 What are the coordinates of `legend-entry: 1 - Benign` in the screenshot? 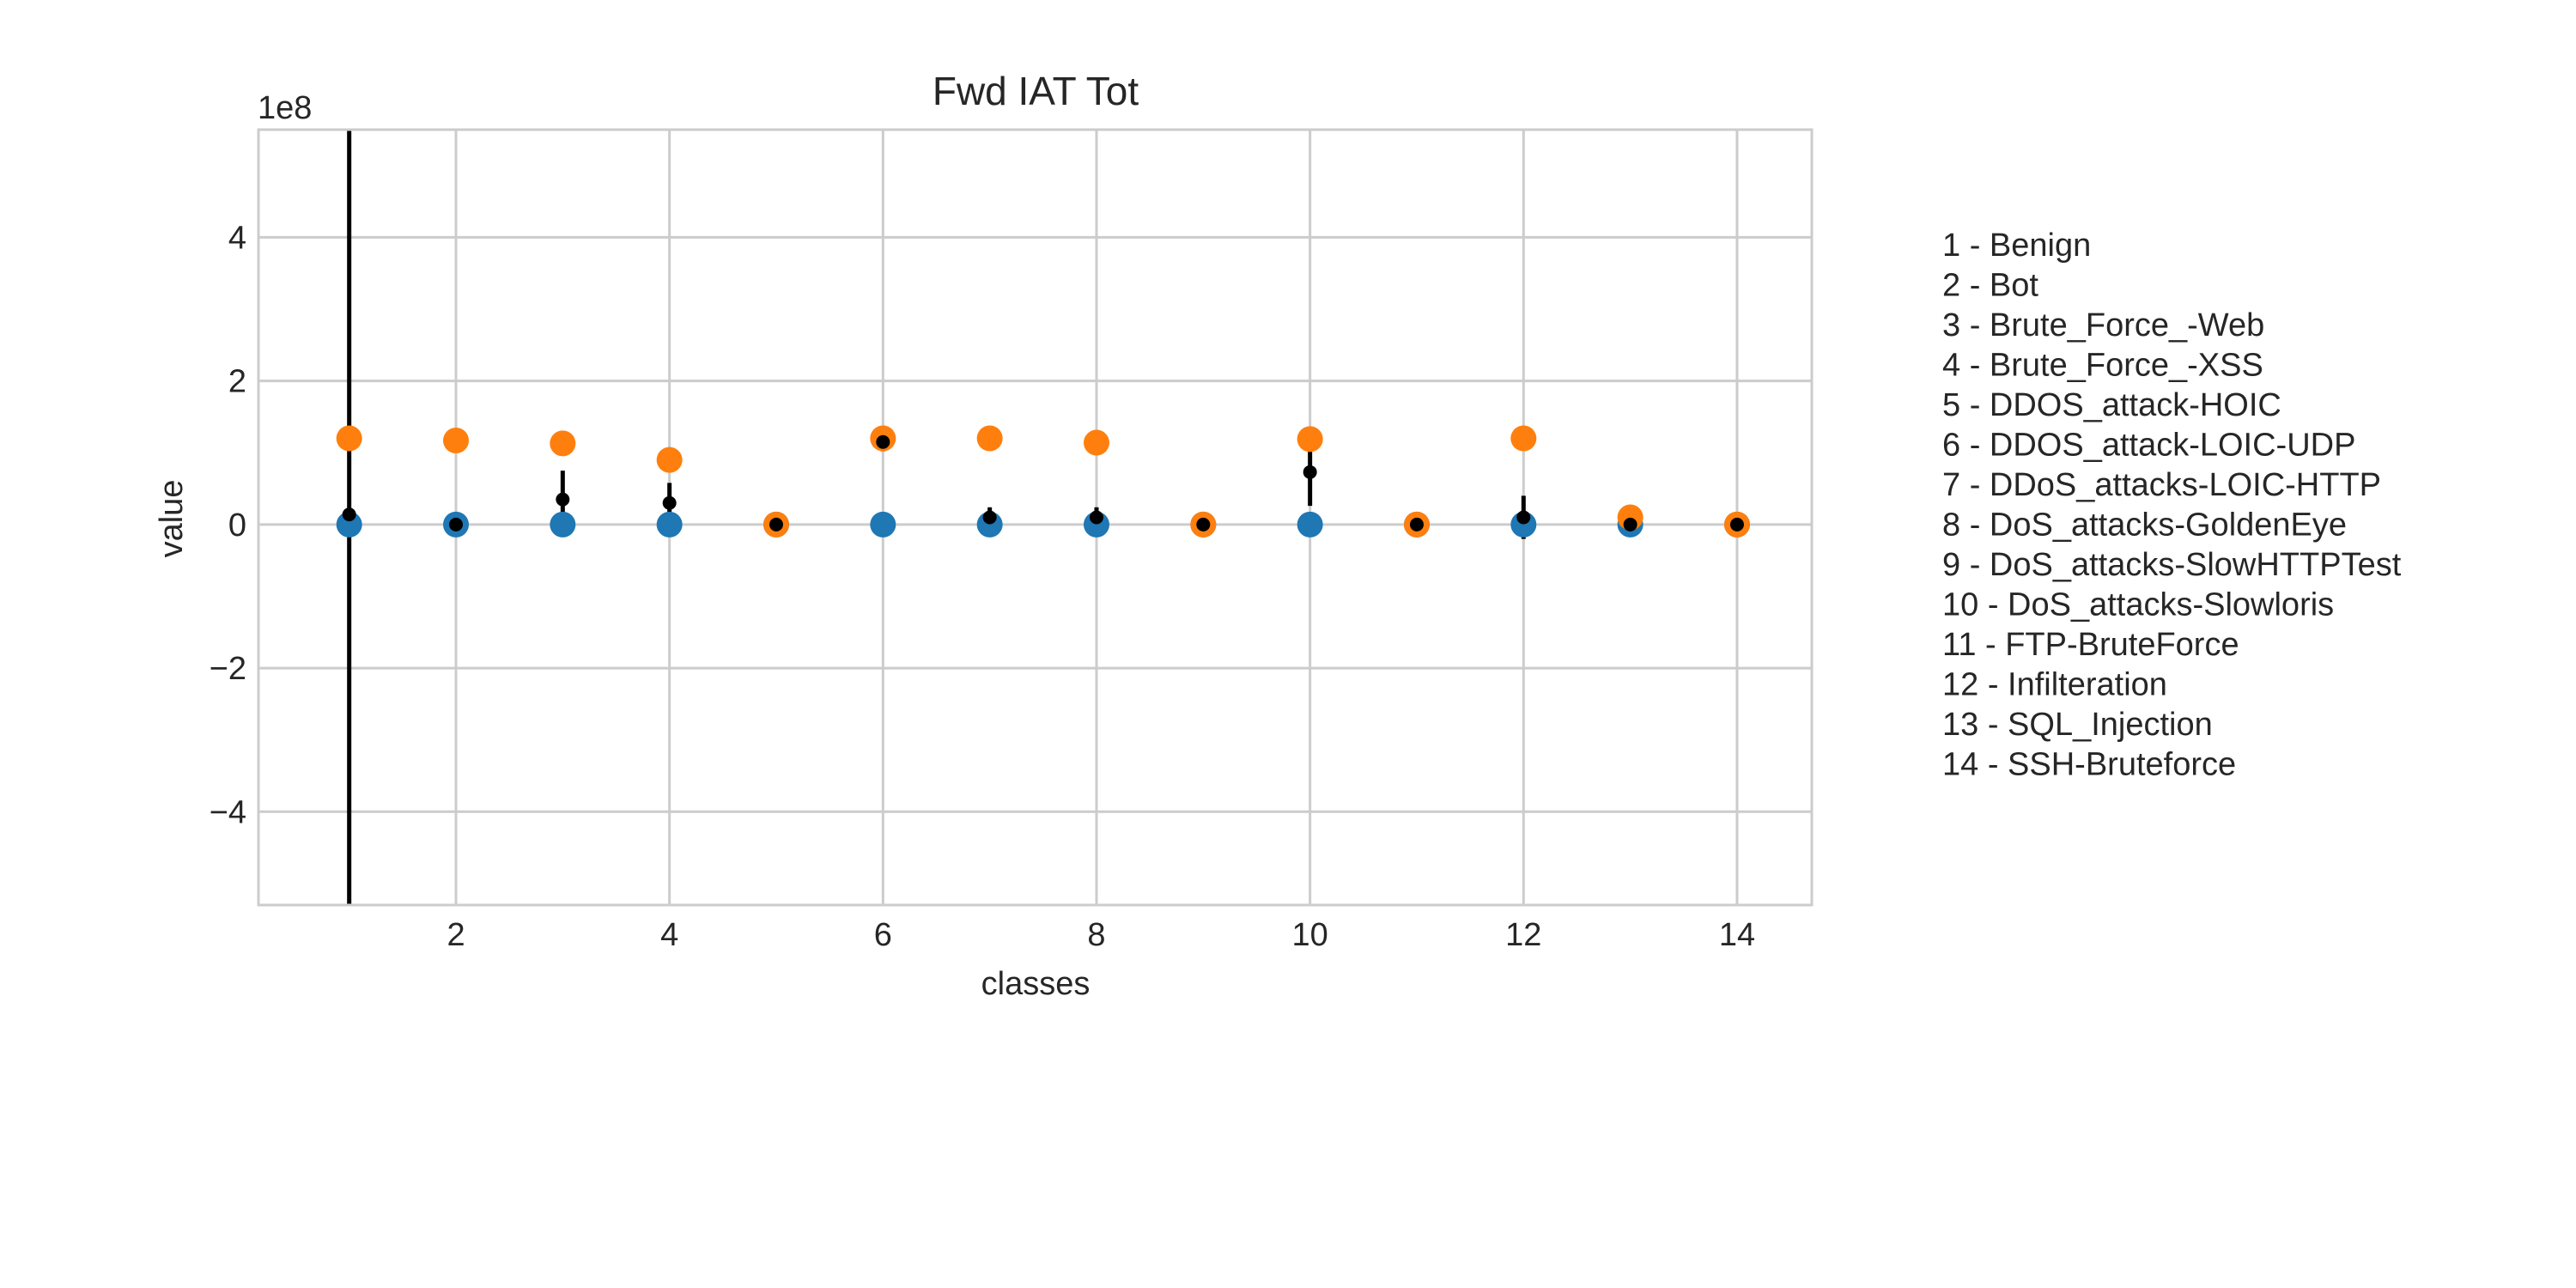 It's located at (2017, 246).